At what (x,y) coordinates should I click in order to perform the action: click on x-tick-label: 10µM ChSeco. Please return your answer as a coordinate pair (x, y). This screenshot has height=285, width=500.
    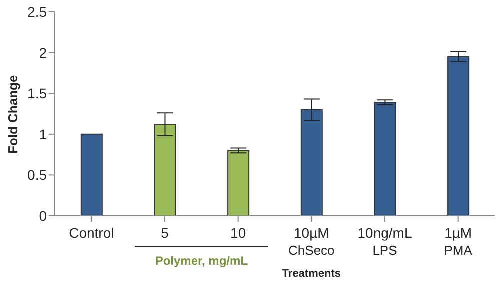
    Looking at the image, I should click on (311, 241).